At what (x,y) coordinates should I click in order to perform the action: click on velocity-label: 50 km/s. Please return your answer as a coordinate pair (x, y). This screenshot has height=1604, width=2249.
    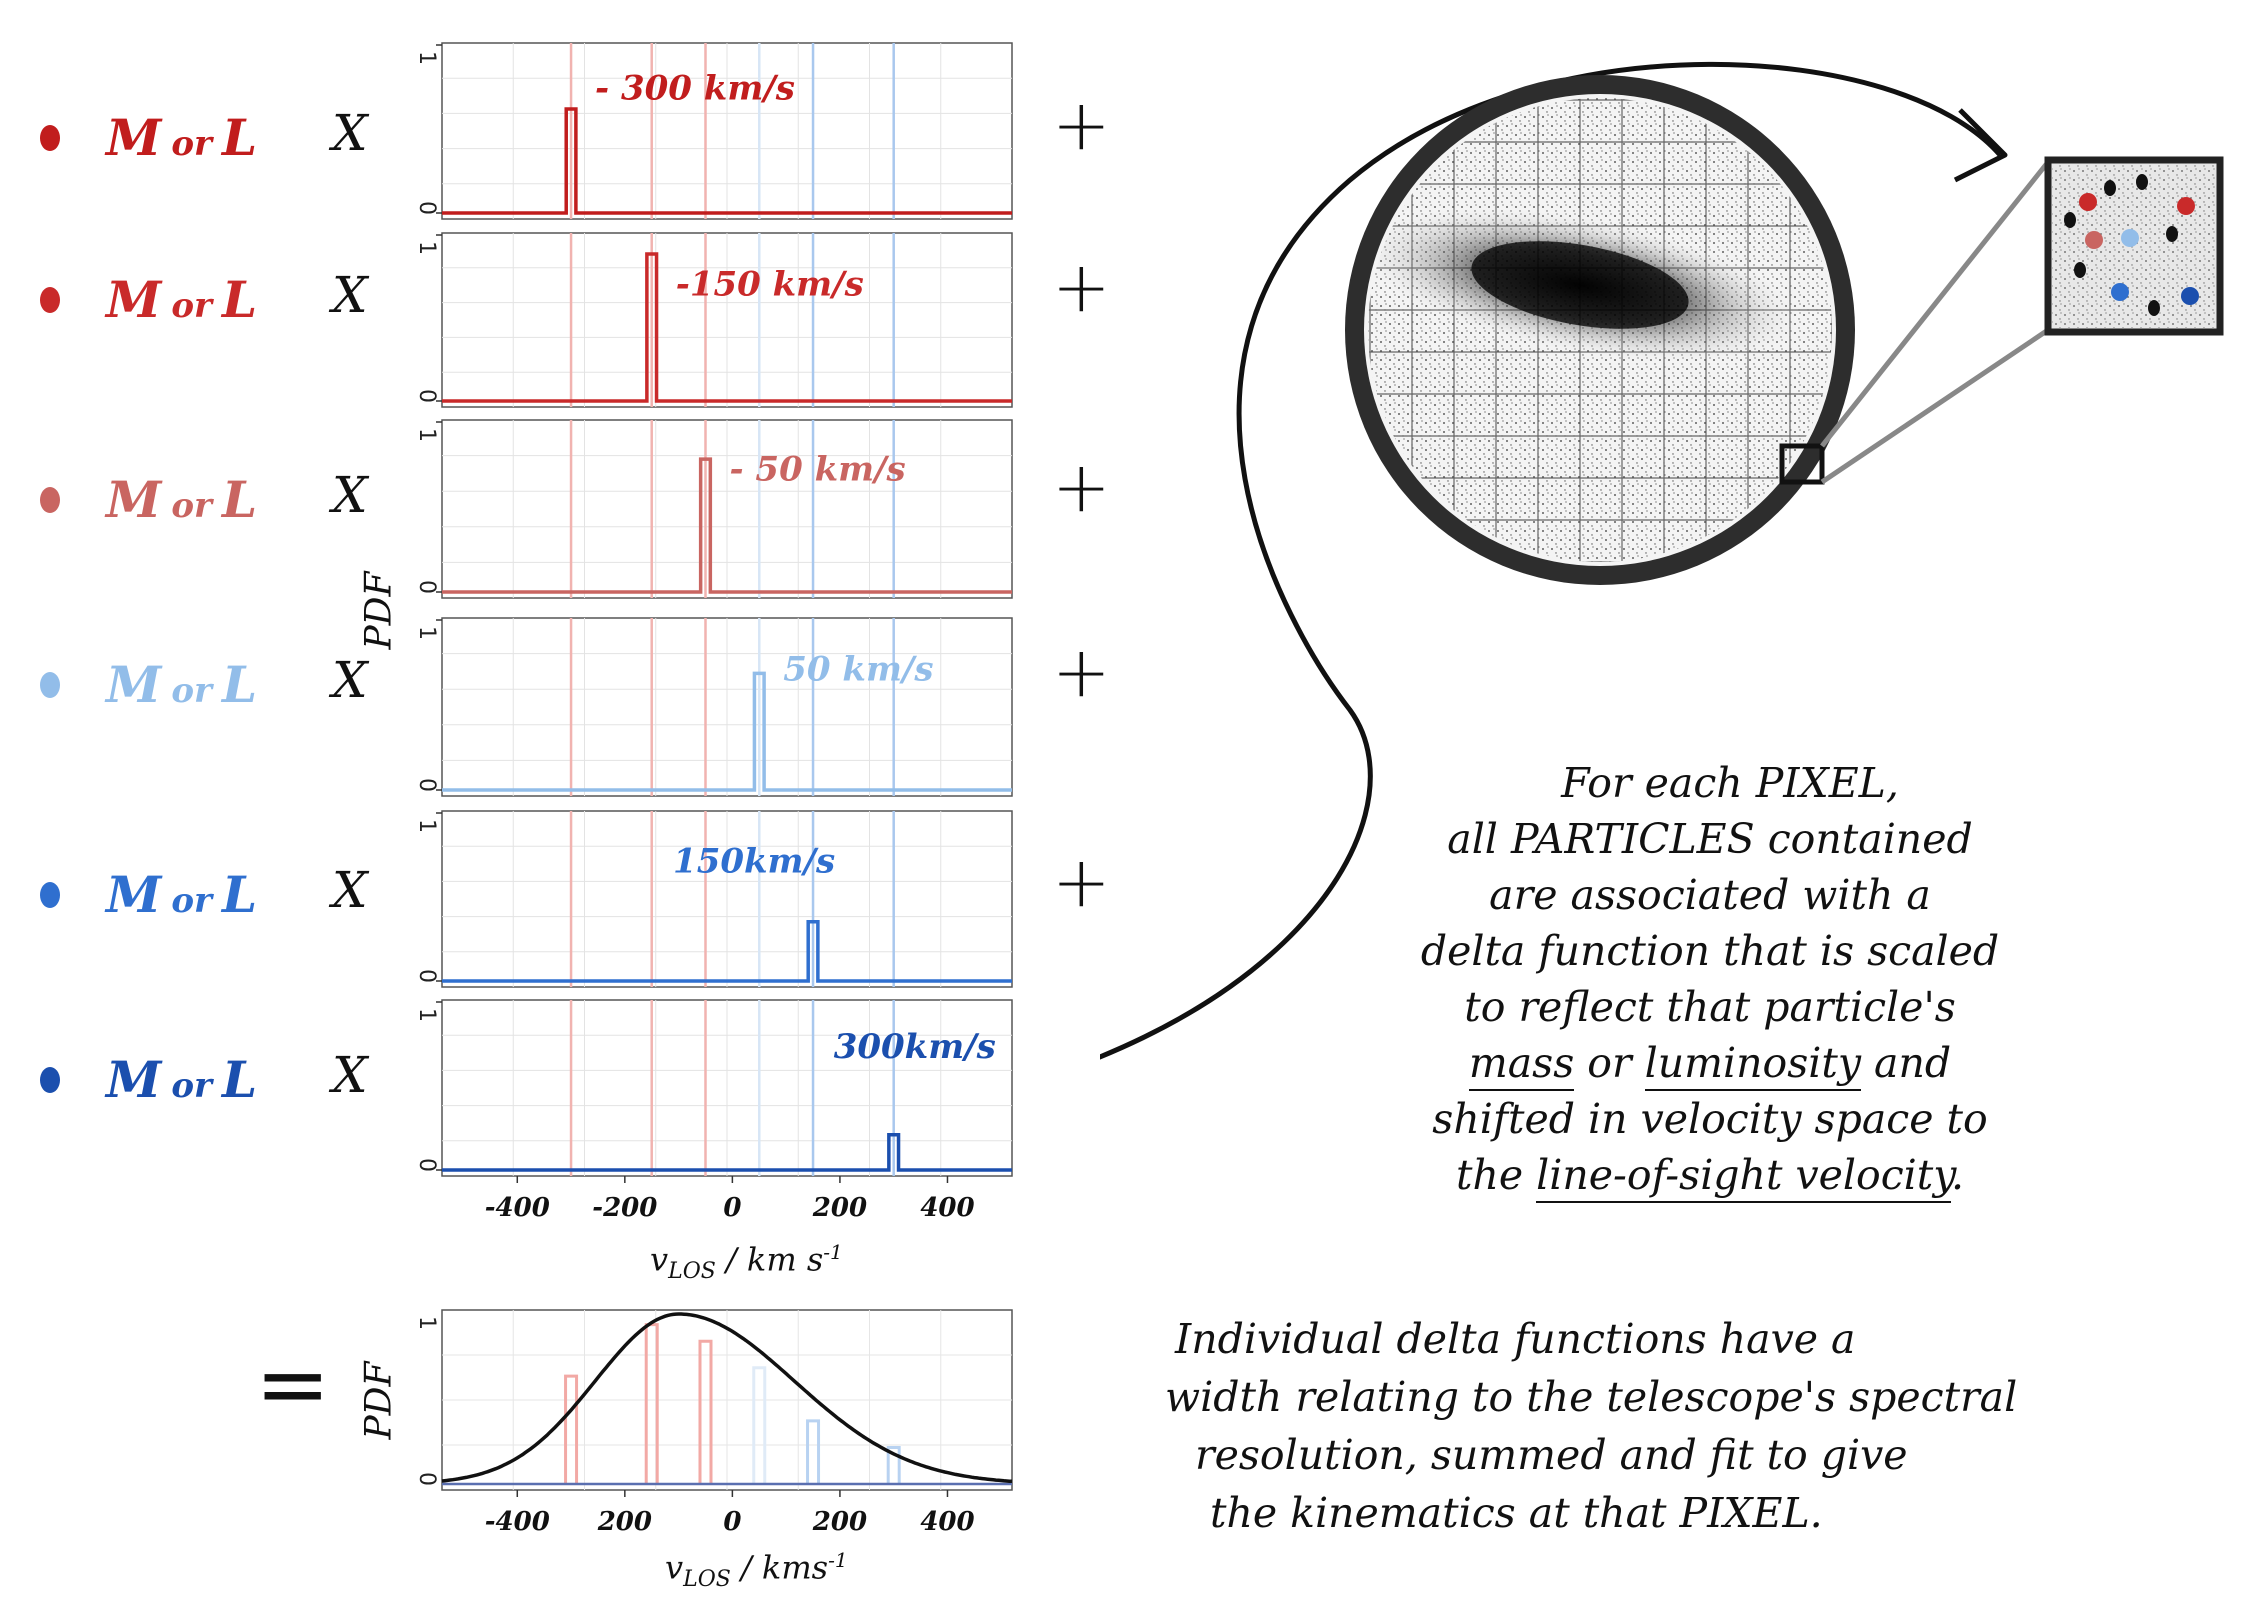
    Looking at the image, I should click on (858, 669).